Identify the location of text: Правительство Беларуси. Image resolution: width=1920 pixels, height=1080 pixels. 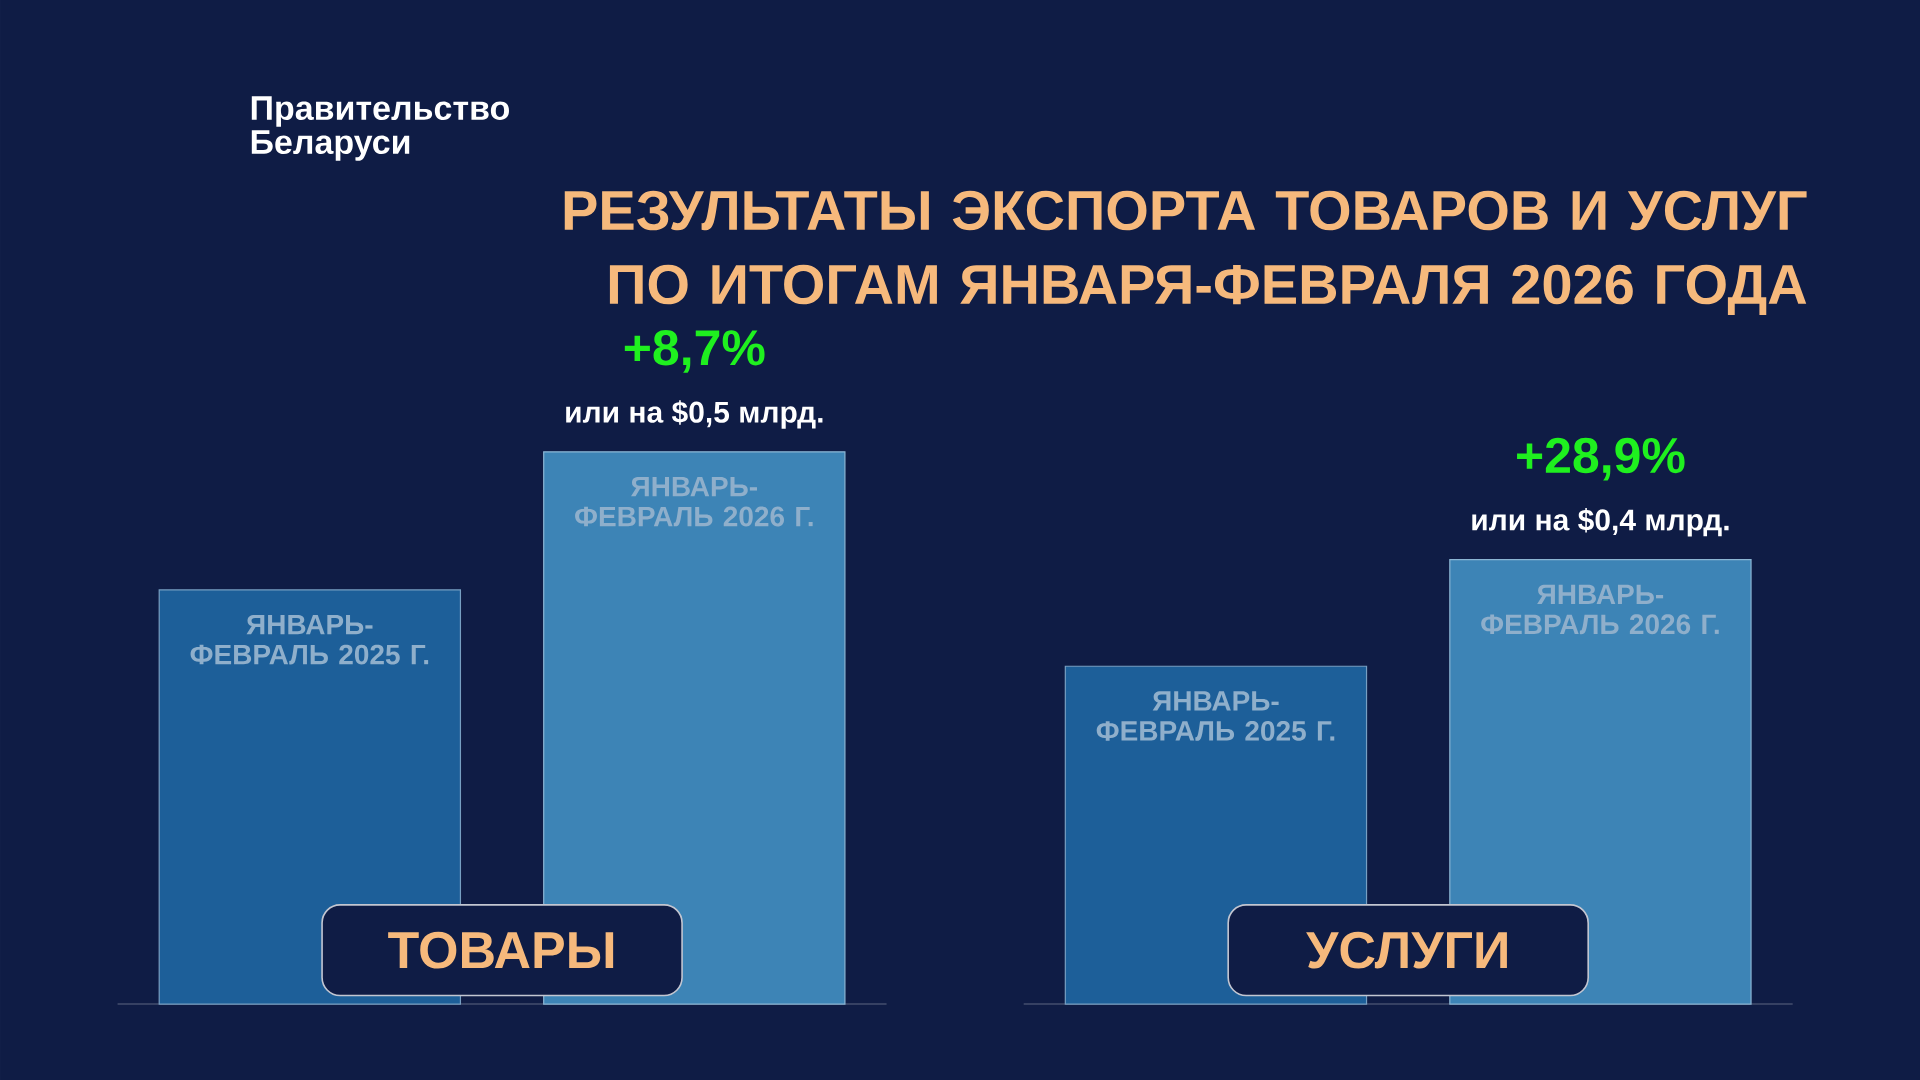
(380, 128).